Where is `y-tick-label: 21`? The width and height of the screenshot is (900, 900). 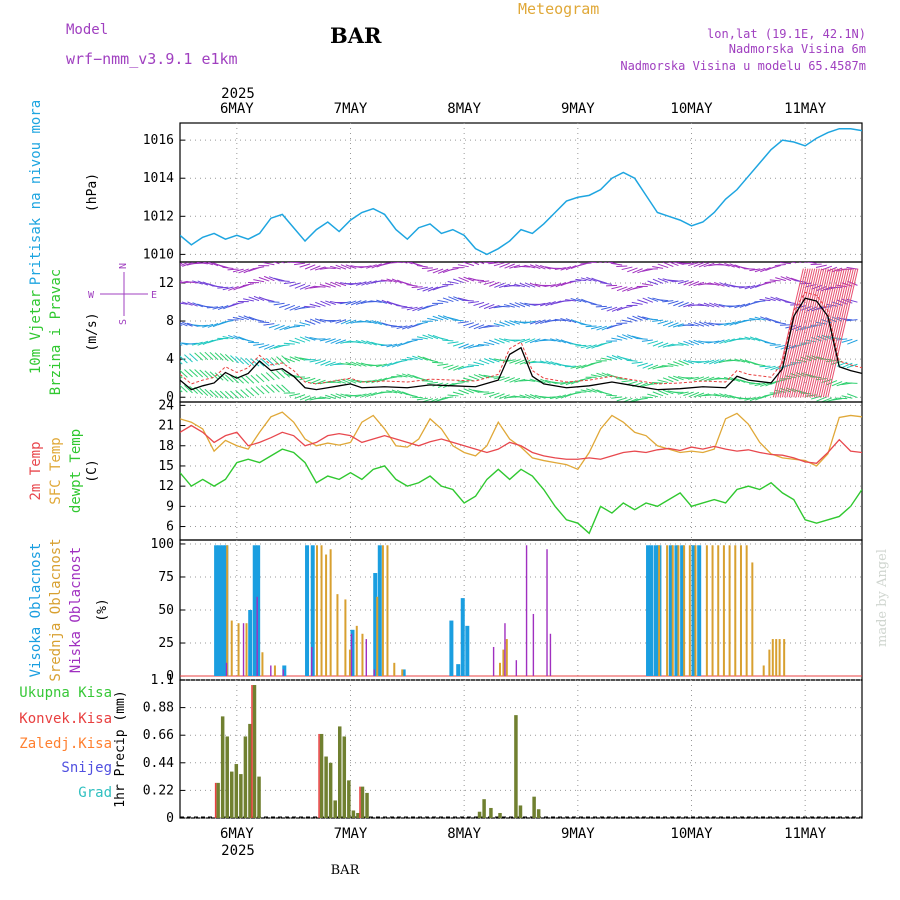
y-tick-label: 21 is located at coordinates (166, 426).